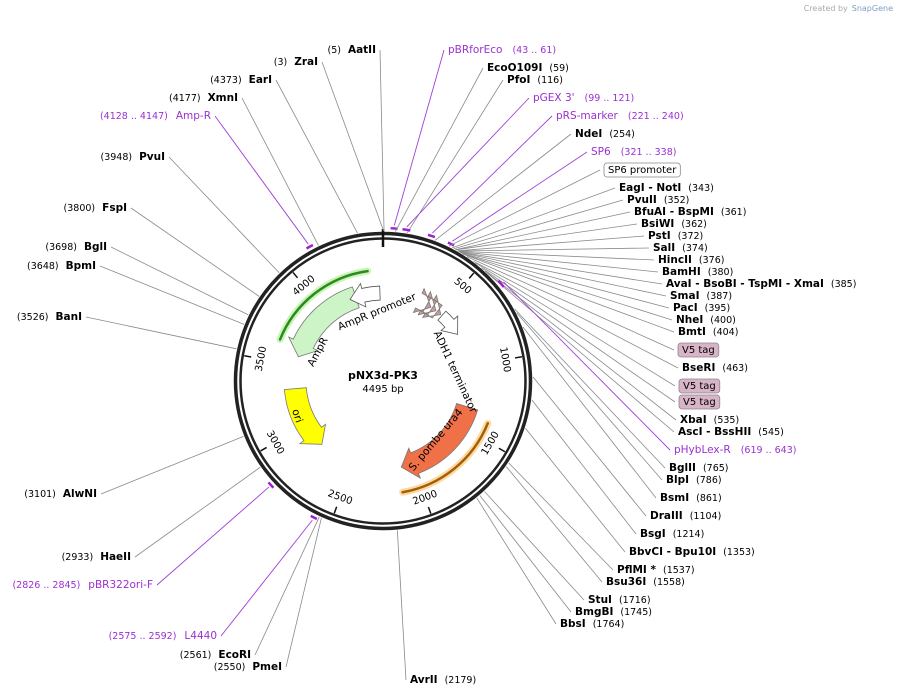  Describe the element at coordinates (61, 247) in the screenshot. I see `label-position: (3698)` at that location.